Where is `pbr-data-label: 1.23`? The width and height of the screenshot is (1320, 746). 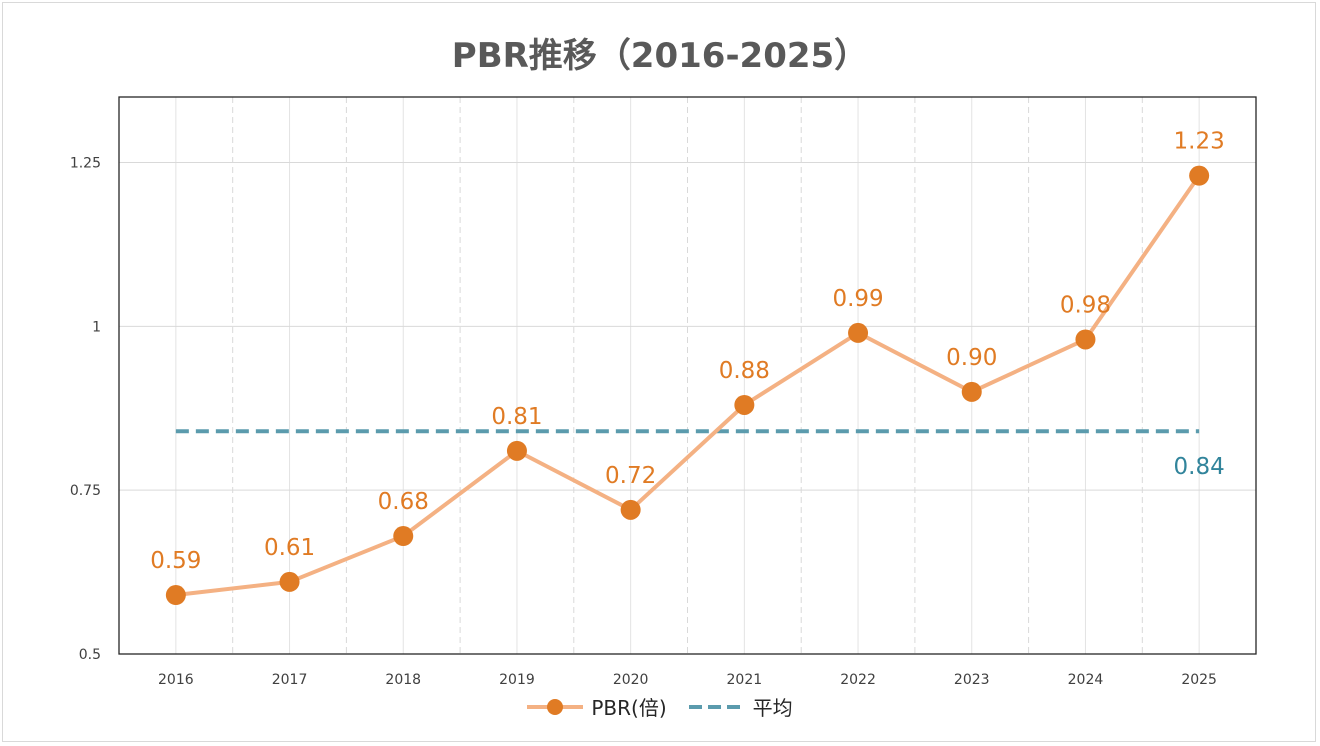
pbr-data-label: 1.23 is located at coordinates (1199, 142).